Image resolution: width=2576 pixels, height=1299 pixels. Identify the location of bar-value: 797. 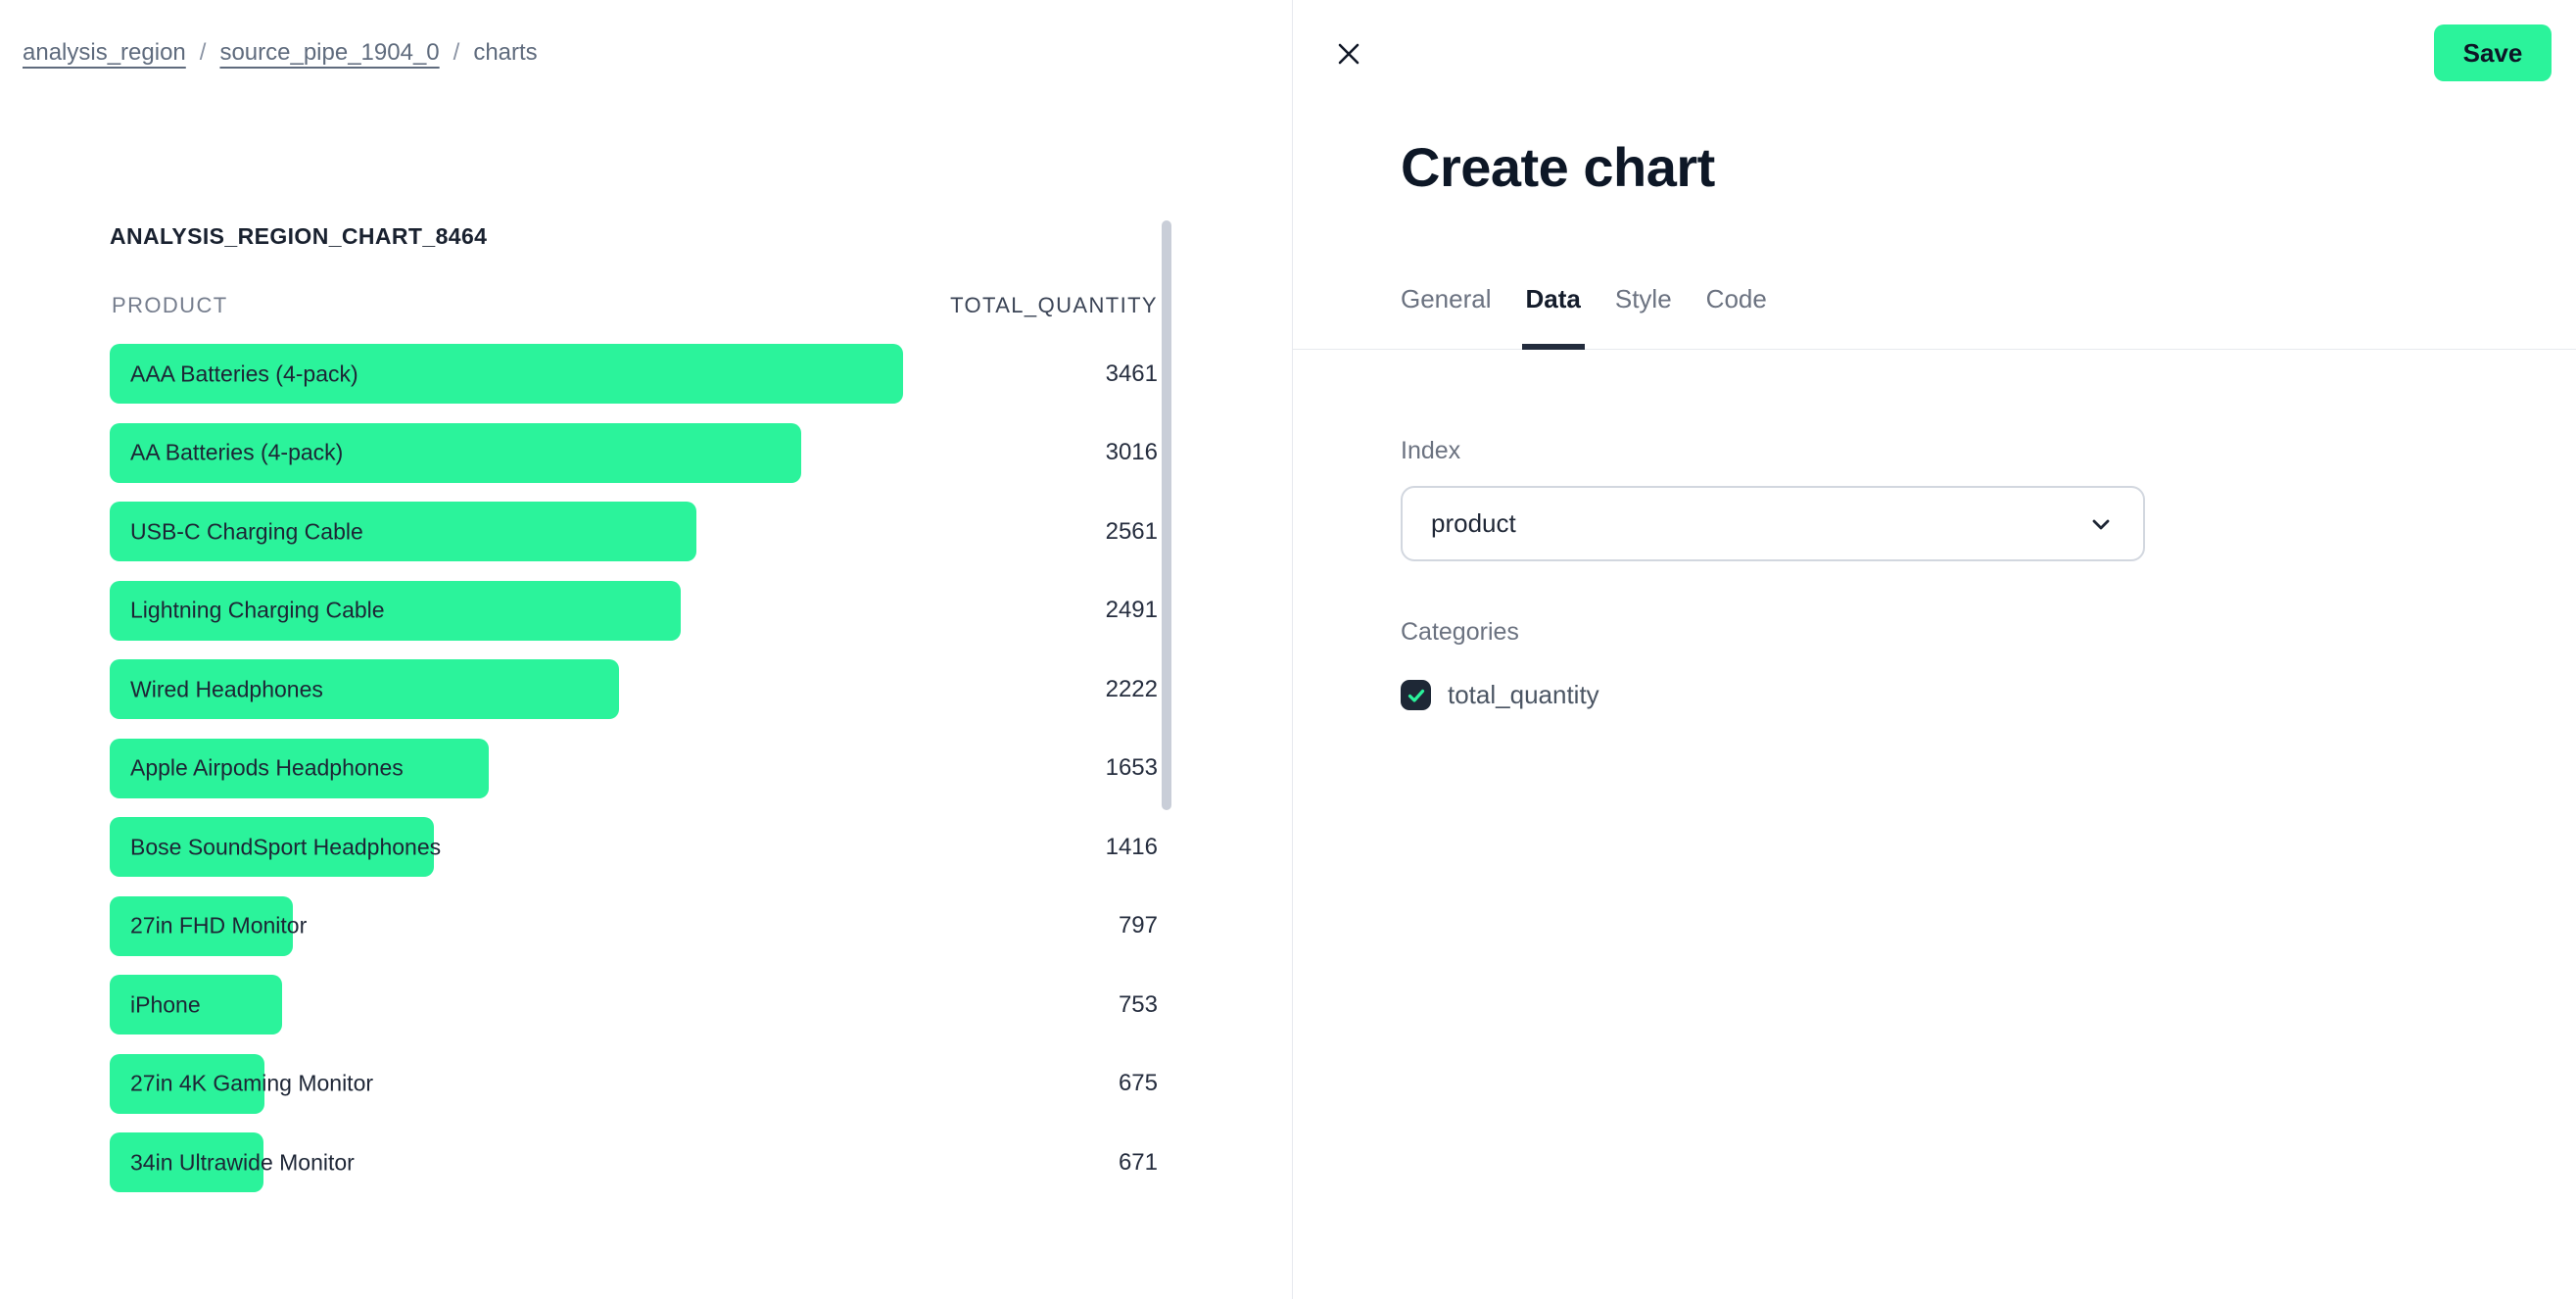
(1138, 925).